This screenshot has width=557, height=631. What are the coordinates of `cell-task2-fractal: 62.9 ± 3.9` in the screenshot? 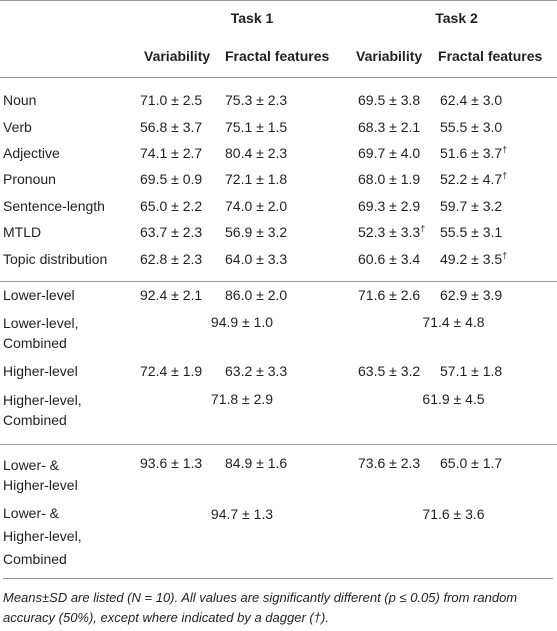 It's located at (493, 294).